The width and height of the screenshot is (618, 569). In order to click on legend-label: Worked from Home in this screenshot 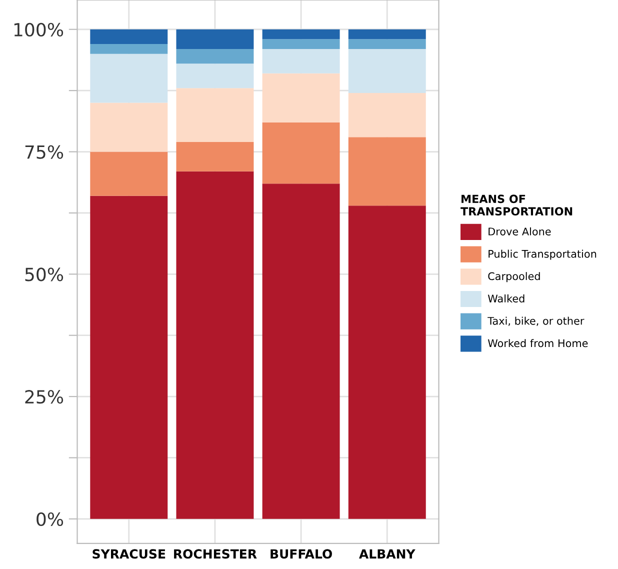, I will do `click(538, 343)`.